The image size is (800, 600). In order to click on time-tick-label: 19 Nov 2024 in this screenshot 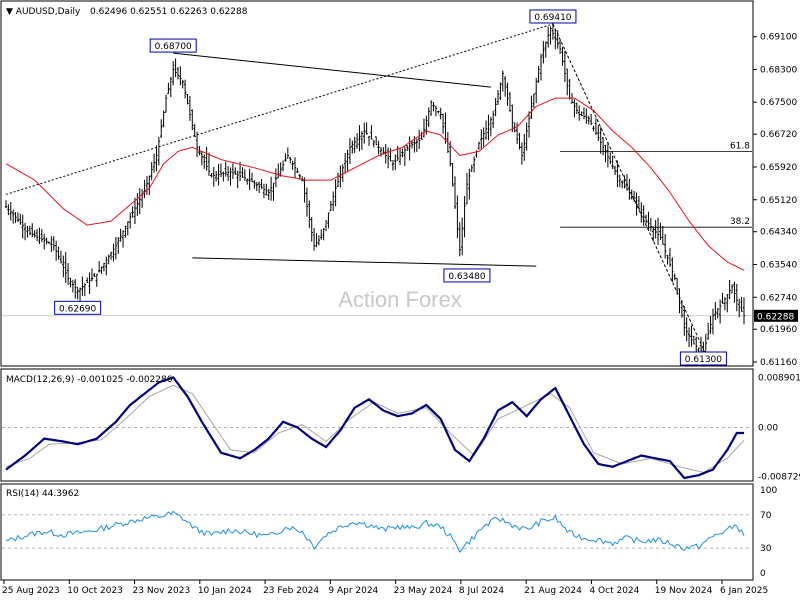, I will do `click(684, 591)`.